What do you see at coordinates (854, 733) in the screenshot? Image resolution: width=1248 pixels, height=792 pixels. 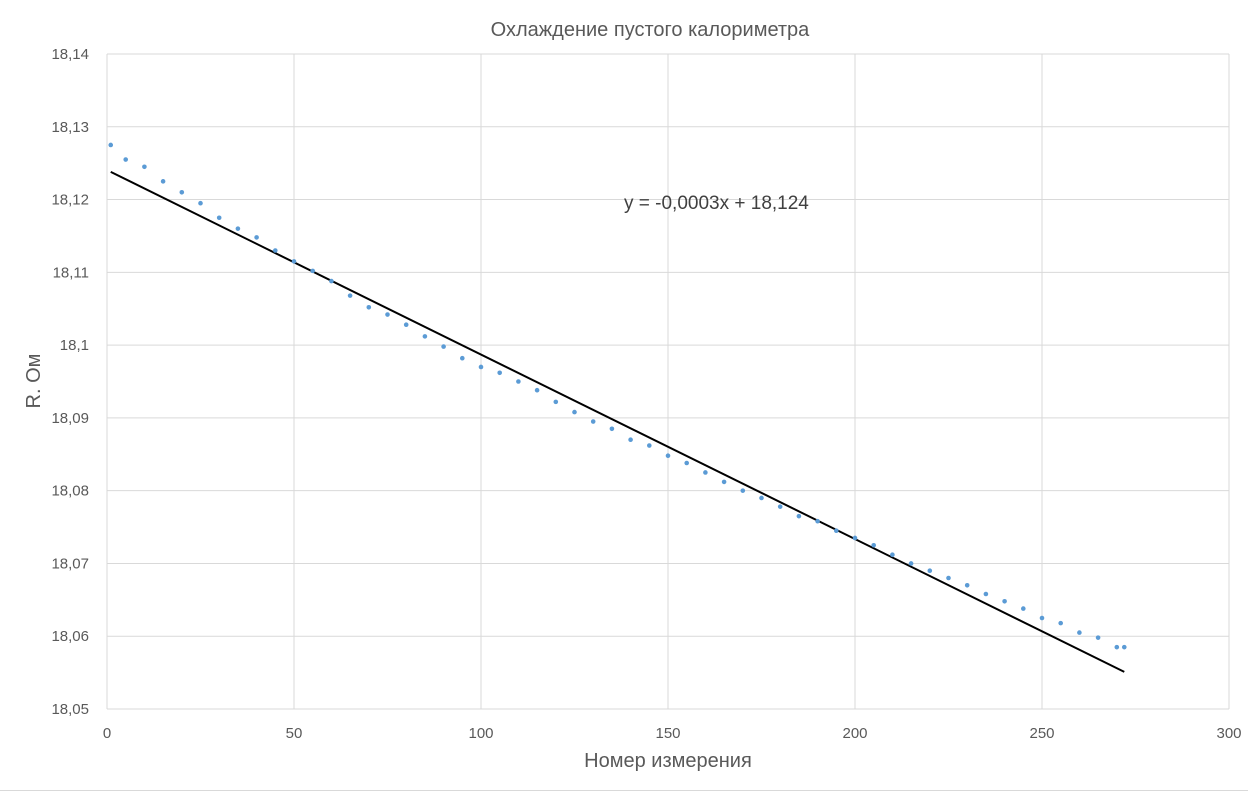 I see `x-tick-label: 200` at bounding box center [854, 733].